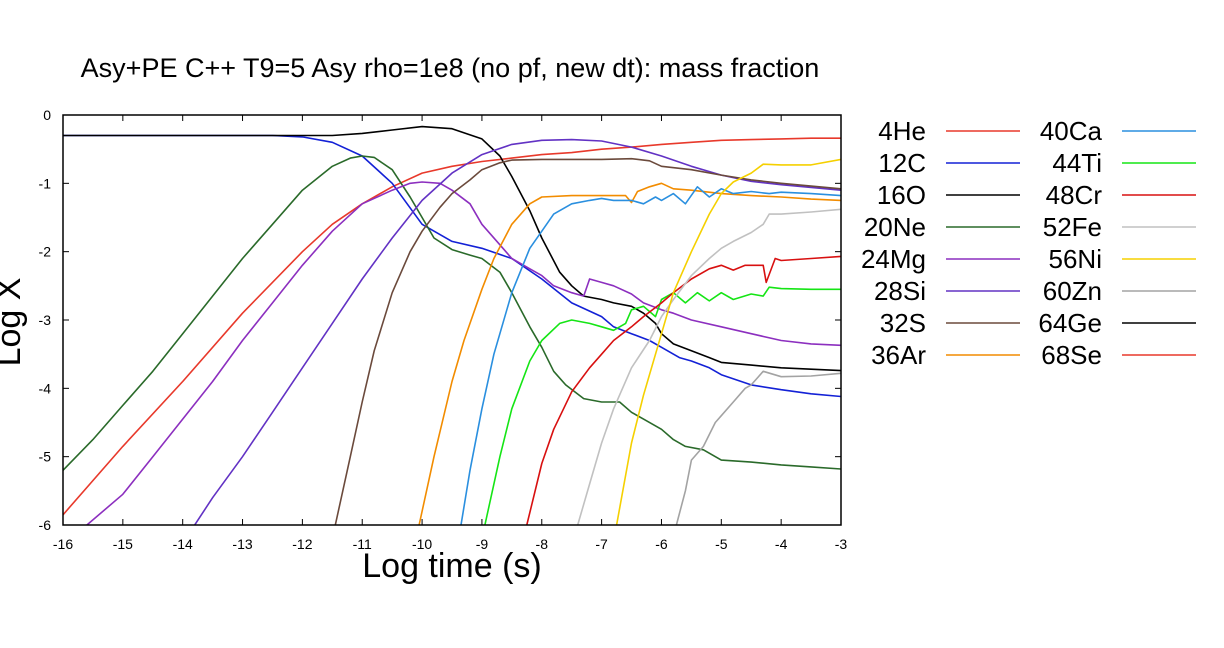  What do you see at coordinates (422, 544) in the screenshot?
I see `x-tick-label: -10` at bounding box center [422, 544].